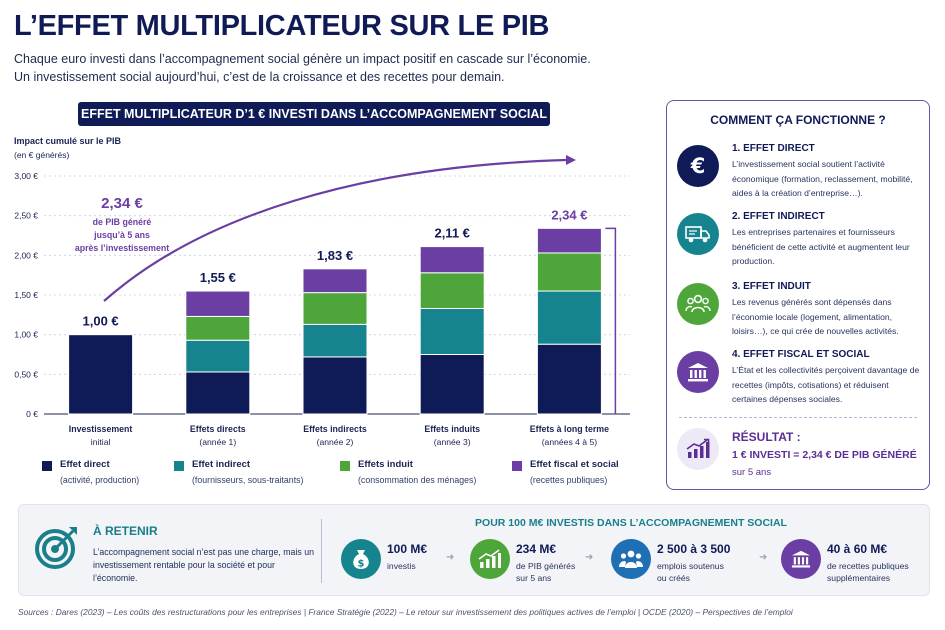 The width and height of the screenshot is (945, 630). I want to click on y-axis-title: Impact cumulé sur le PIB, so click(68, 141).